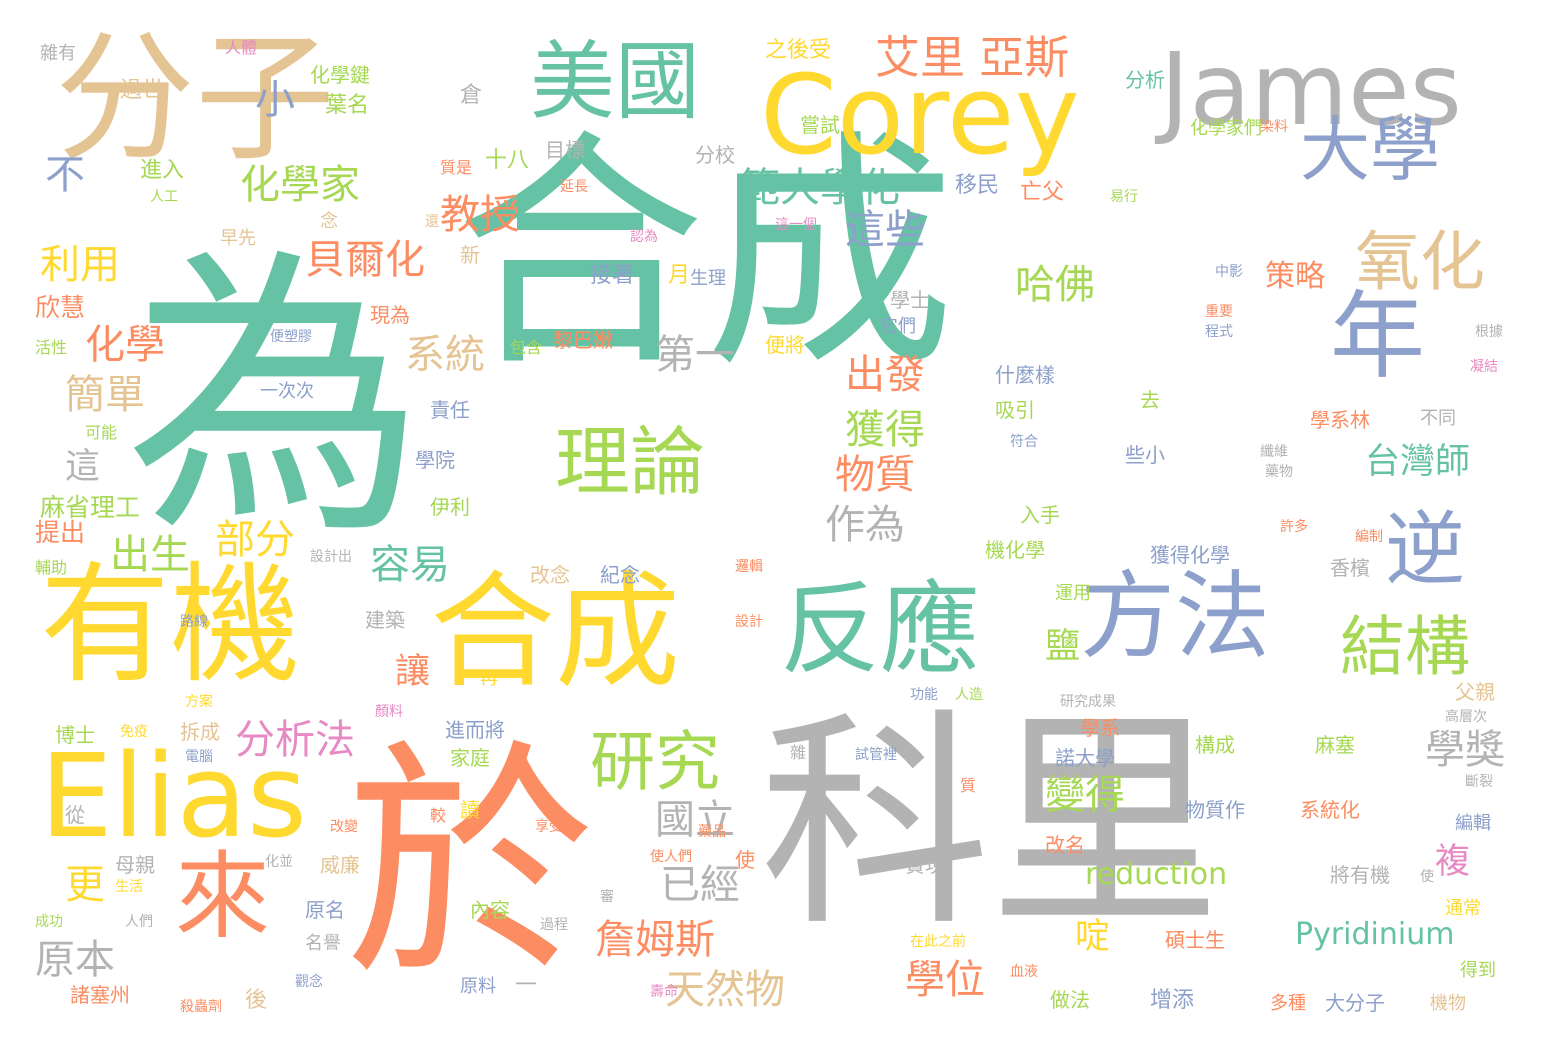 This screenshot has width=1548, height=1052. I want to click on cloud-word: 這一個, so click(796, 225).